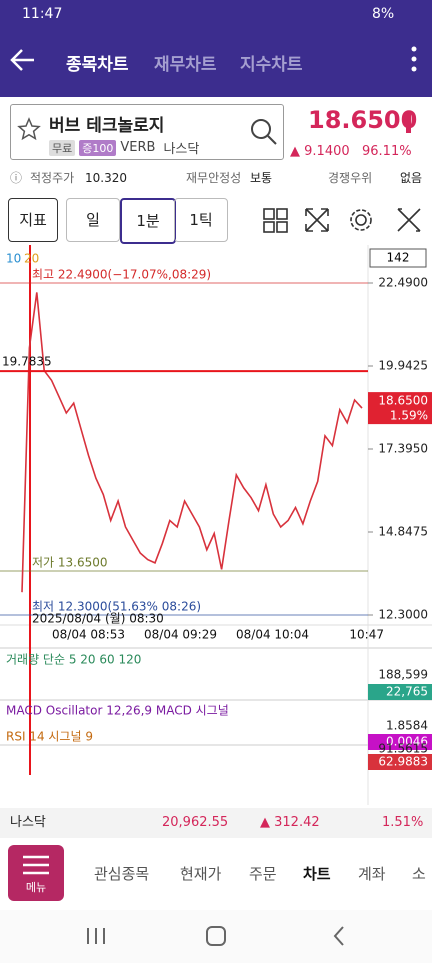 This screenshot has height=967, width=432. What do you see at coordinates (317, 874) in the screenshot?
I see `nav-item: 차트` at bounding box center [317, 874].